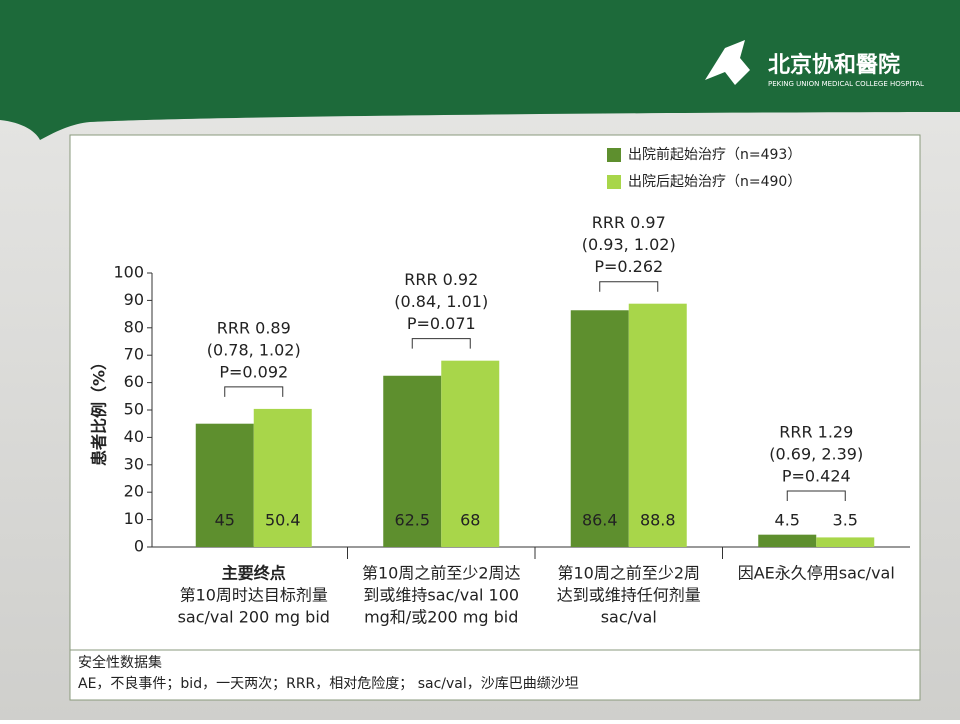  I want to click on value-label: 50.4, so click(283, 520).